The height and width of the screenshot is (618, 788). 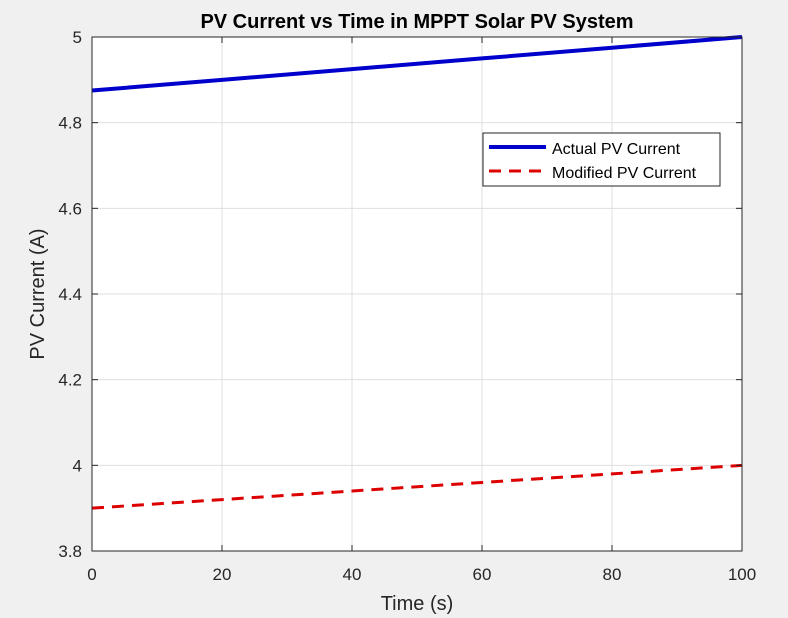 I want to click on x-tick-label: 100, so click(x=742, y=574).